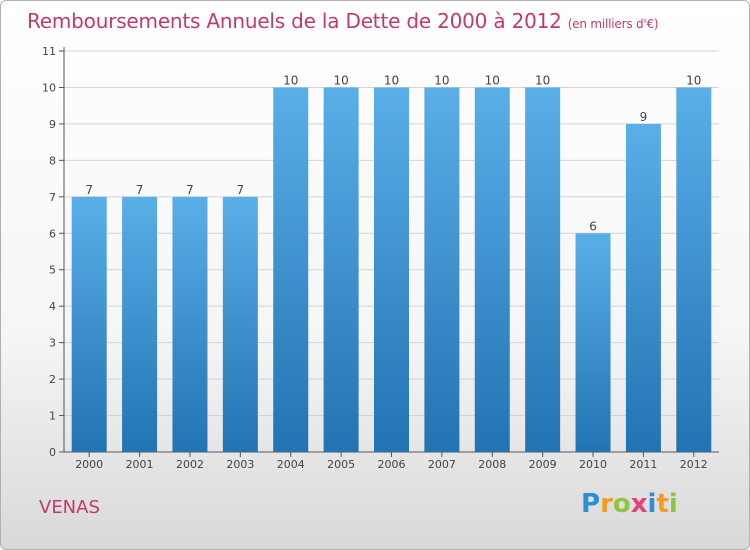 The height and width of the screenshot is (550, 750). I want to click on y-tick-label: 10, so click(49, 87).